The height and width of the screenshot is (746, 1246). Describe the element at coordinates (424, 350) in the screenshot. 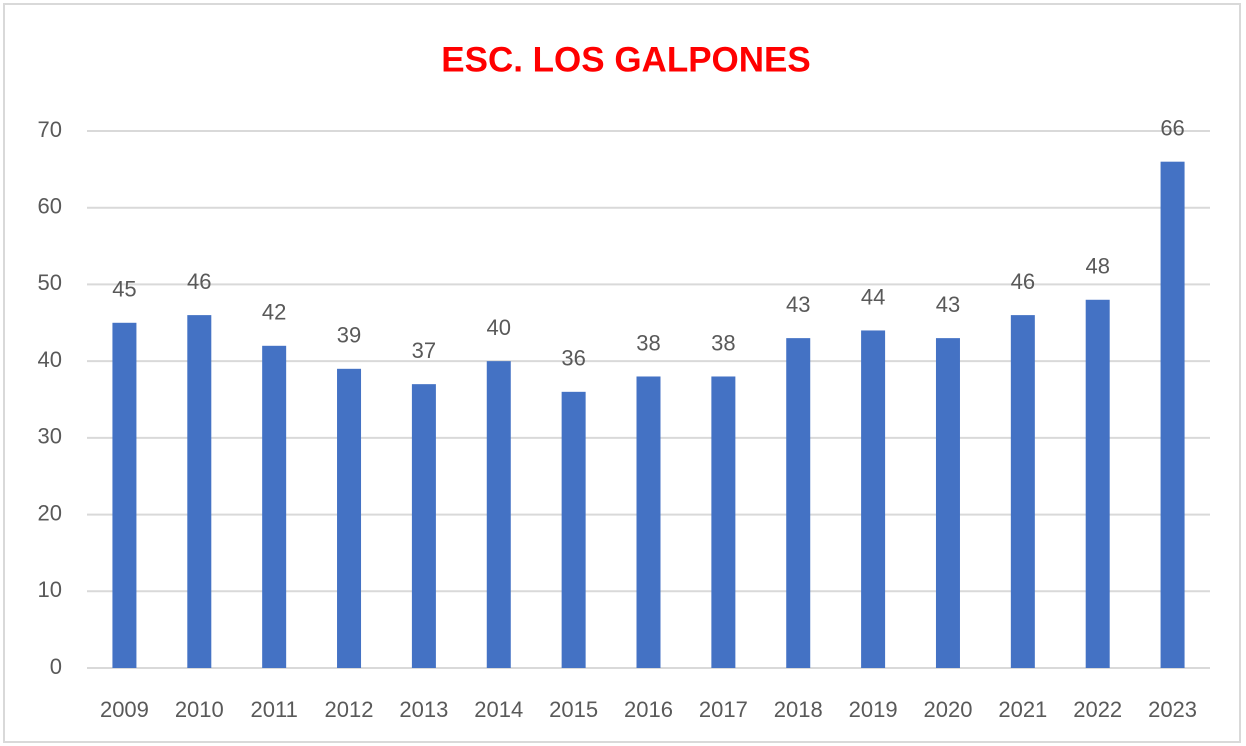

I see `data-label: 37` at that location.